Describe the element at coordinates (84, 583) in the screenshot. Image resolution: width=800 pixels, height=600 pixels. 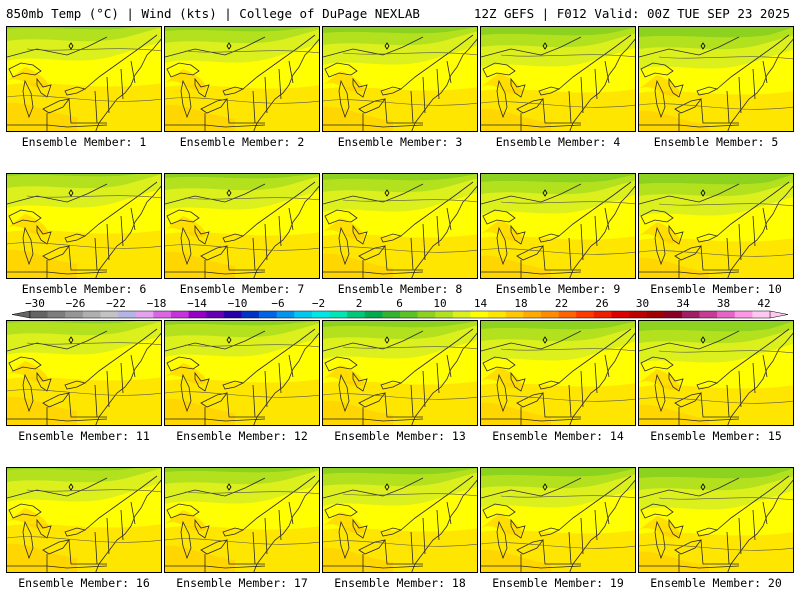
I see `ensemble-member-label: Ensemble Member: 16` at that location.